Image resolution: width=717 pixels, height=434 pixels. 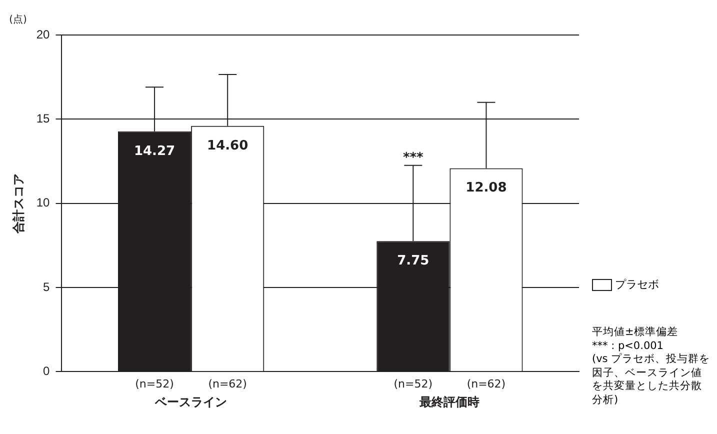 I want to click on data-label: 14.60, so click(x=227, y=146).